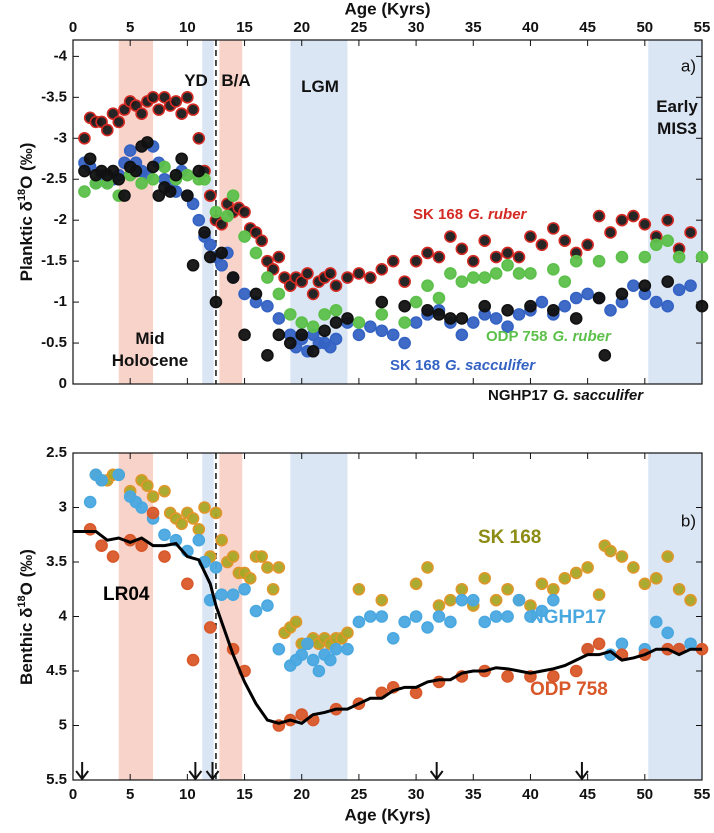 The width and height of the screenshot is (714, 833). I want to click on interval-label-line: B/A, so click(235, 80).